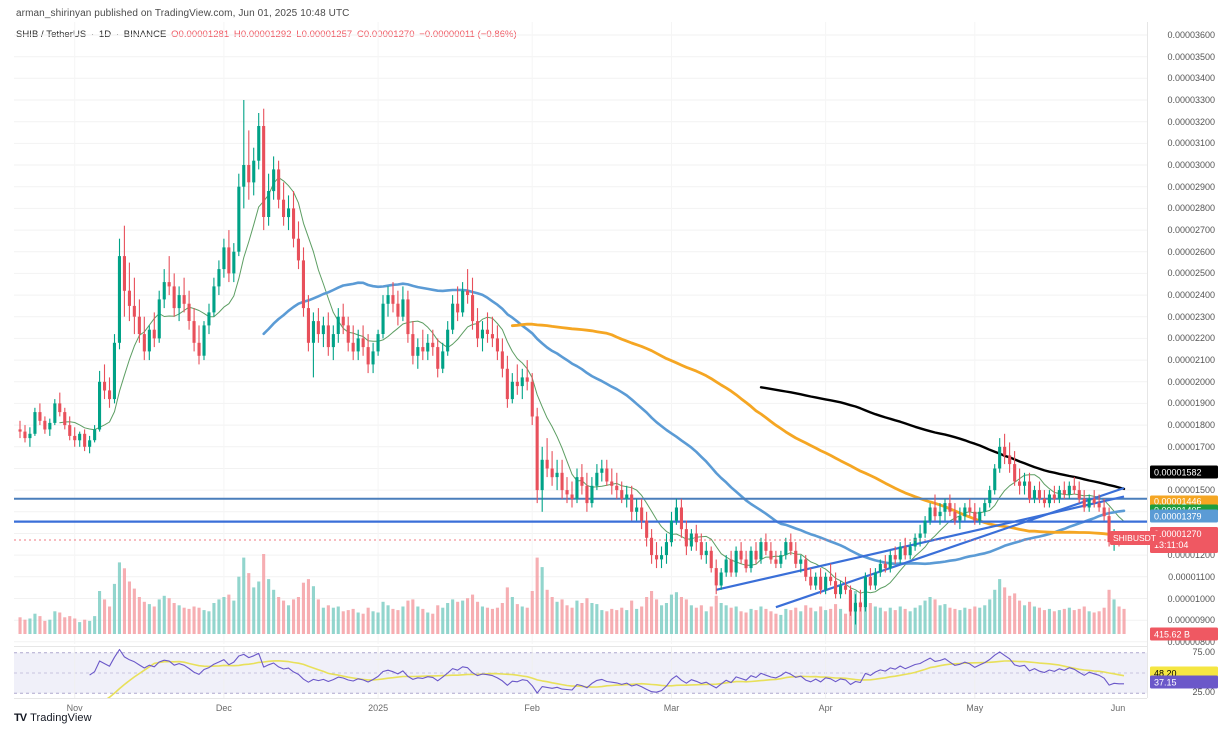  I want to click on price-axis-tick: 0.00003500, so click(1191, 56).